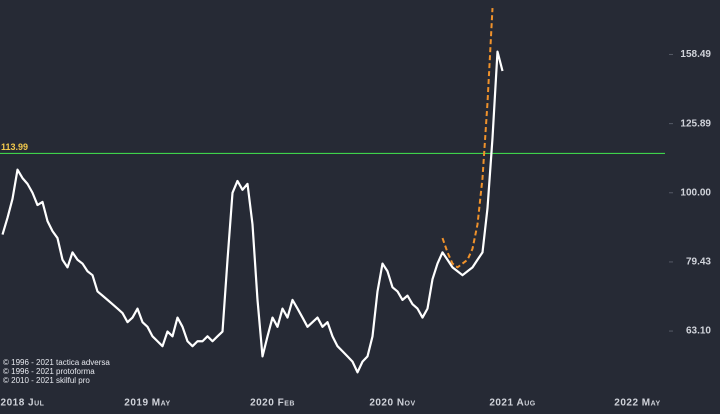 This screenshot has height=414, width=720. I want to click on copyright-note: © 2010 - 2021 skilful pro, so click(46, 380).